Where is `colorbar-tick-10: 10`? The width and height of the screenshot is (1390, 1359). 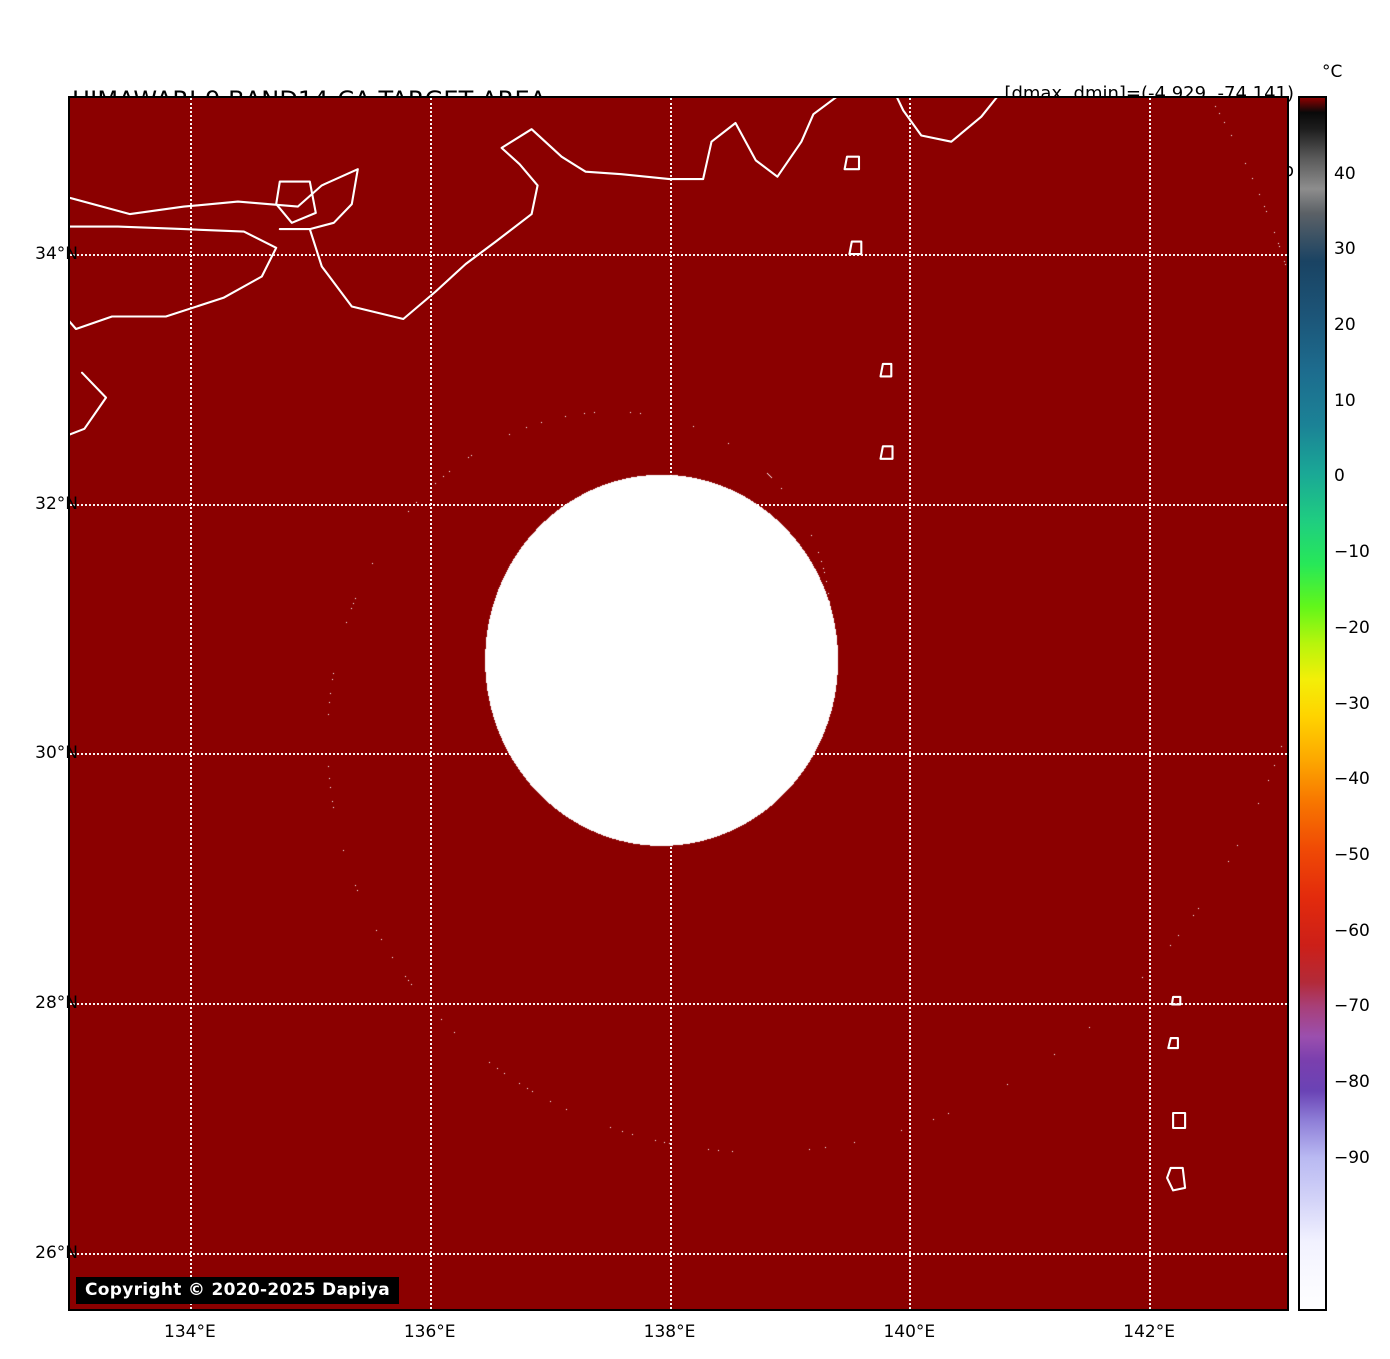 colorbar-tick-10: 10 is located at coordinates (1345, 400).